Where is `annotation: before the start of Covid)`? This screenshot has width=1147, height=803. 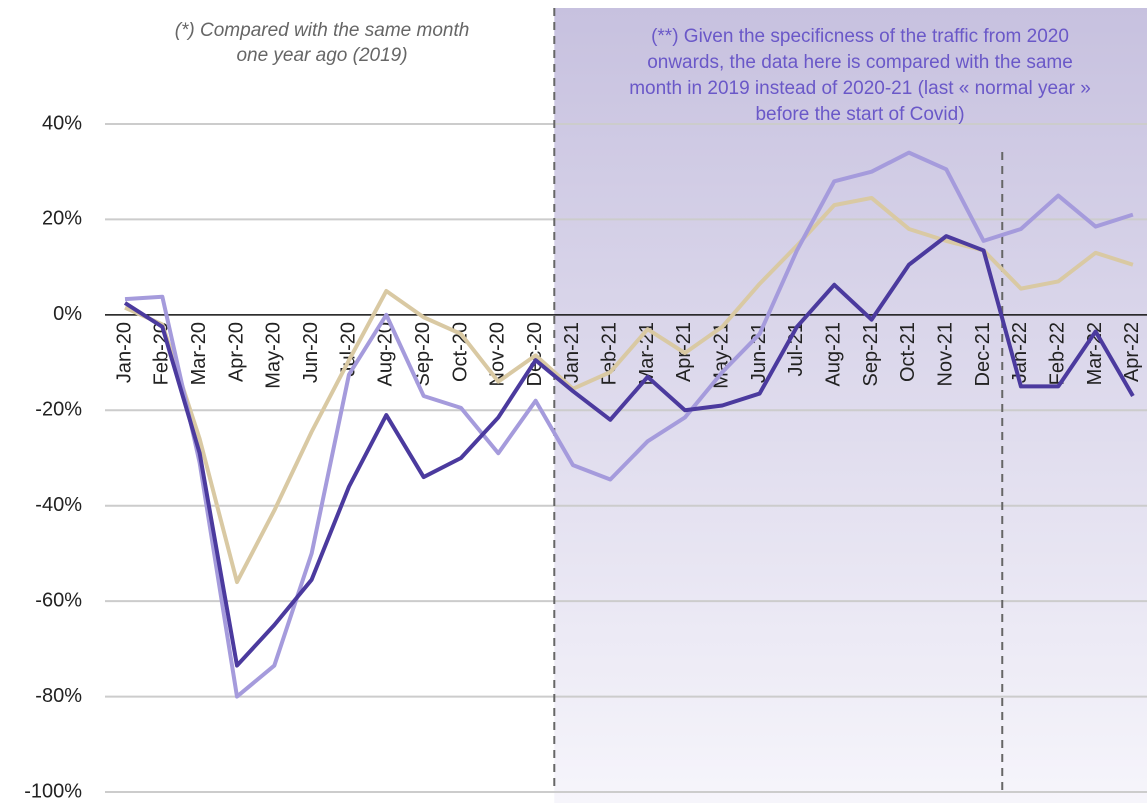
annotation: before the start of Covid) is located at coordinates (859, 114).